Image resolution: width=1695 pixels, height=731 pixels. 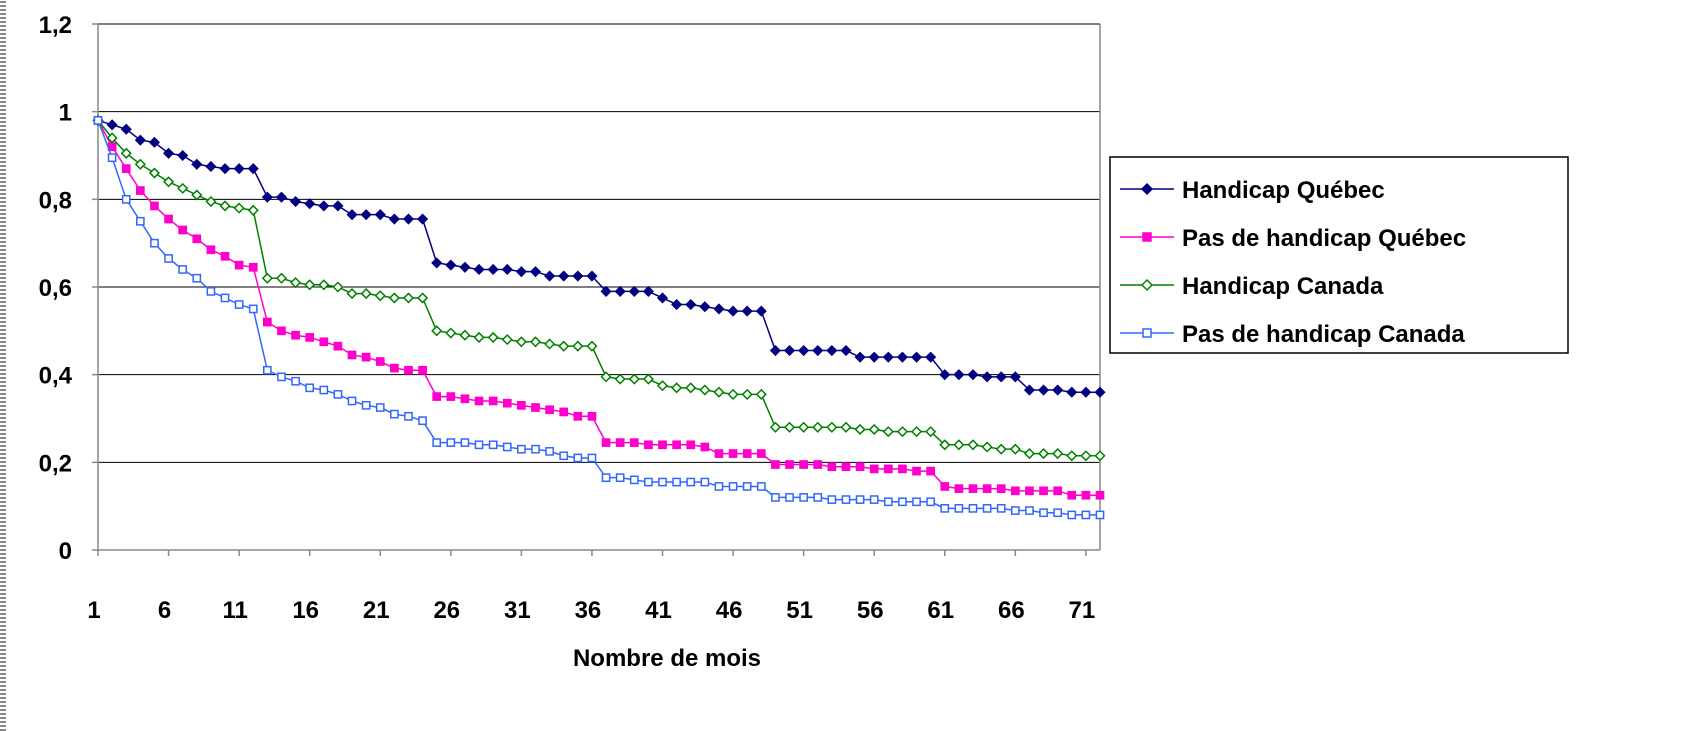 I want to click on legend-item: Handicap Québec, so click(x=1252, y=190).